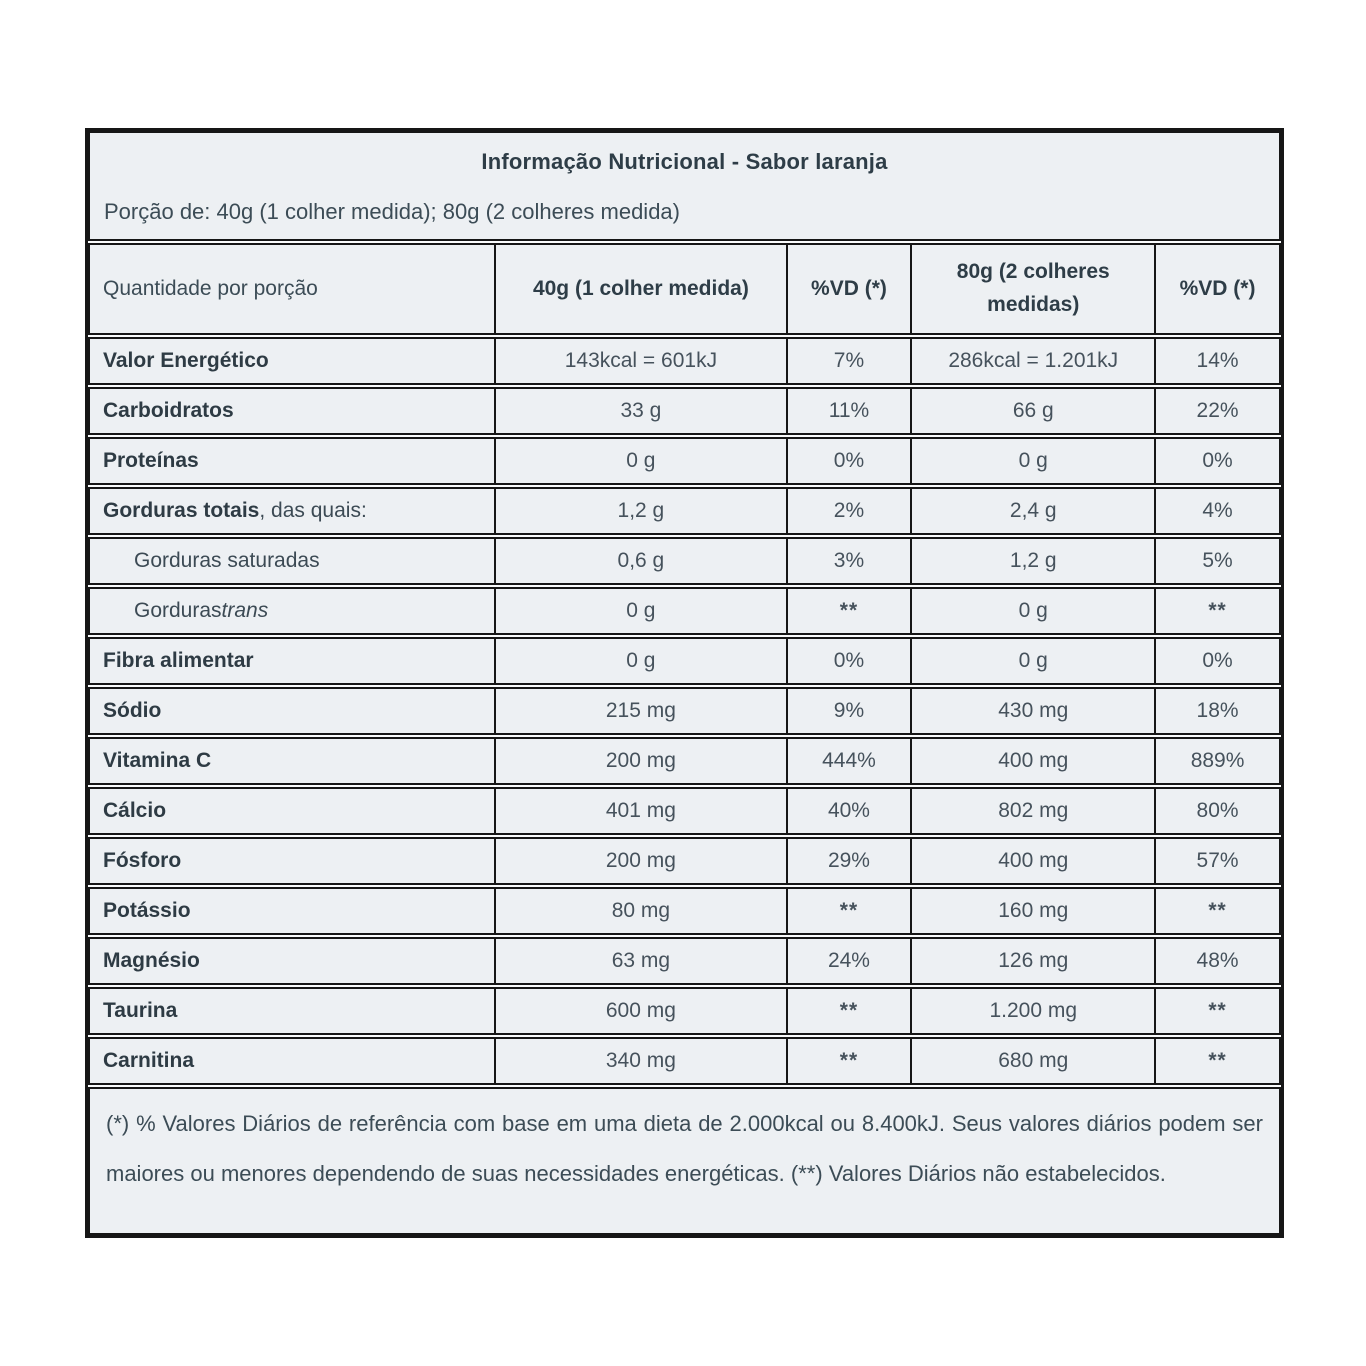  Describe the element at coordinates (1032, 511) in the screenshot. I see `value-80g: 2,4 g` at that location.